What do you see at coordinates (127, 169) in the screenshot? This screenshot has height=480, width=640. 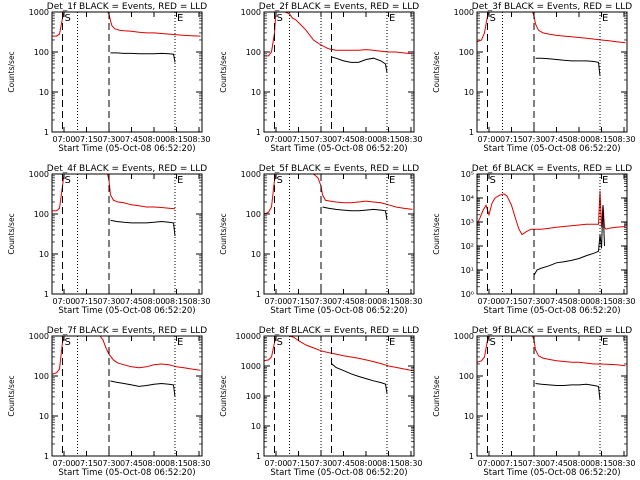 I see `panel-title: Det_4f BLACK = Events, RED = LLD` at bounding box center [127, 169].